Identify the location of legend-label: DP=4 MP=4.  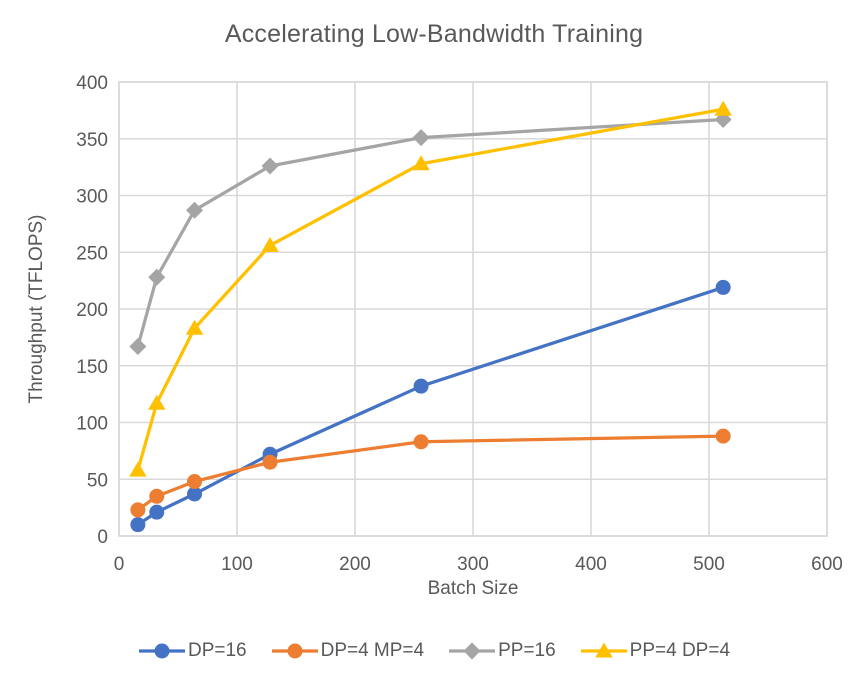
(372, 650).